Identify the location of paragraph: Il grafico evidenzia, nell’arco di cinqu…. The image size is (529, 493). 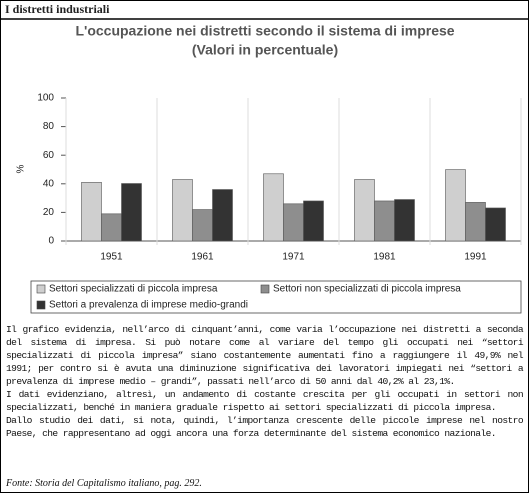
(265, 355).